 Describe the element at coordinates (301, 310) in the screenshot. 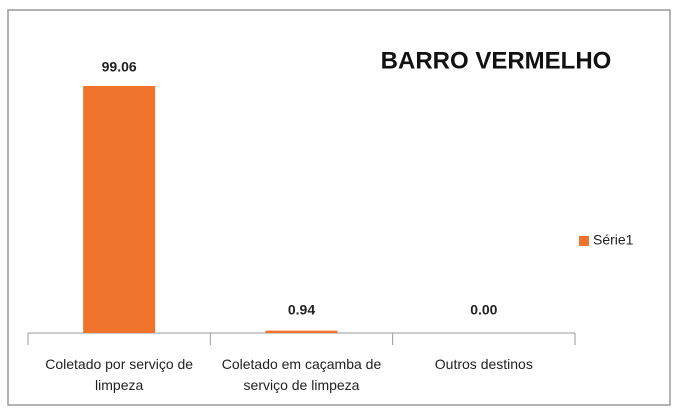

I see `data-label: 0.94` at that location.